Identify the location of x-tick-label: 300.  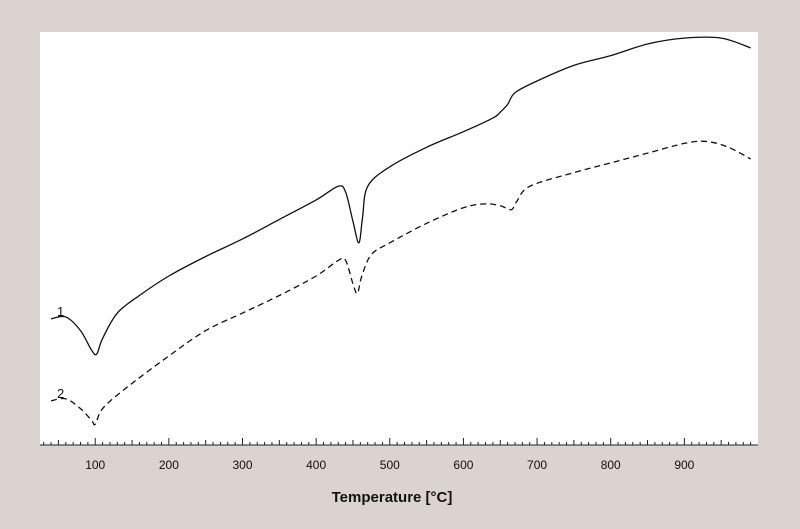
(242, 465).